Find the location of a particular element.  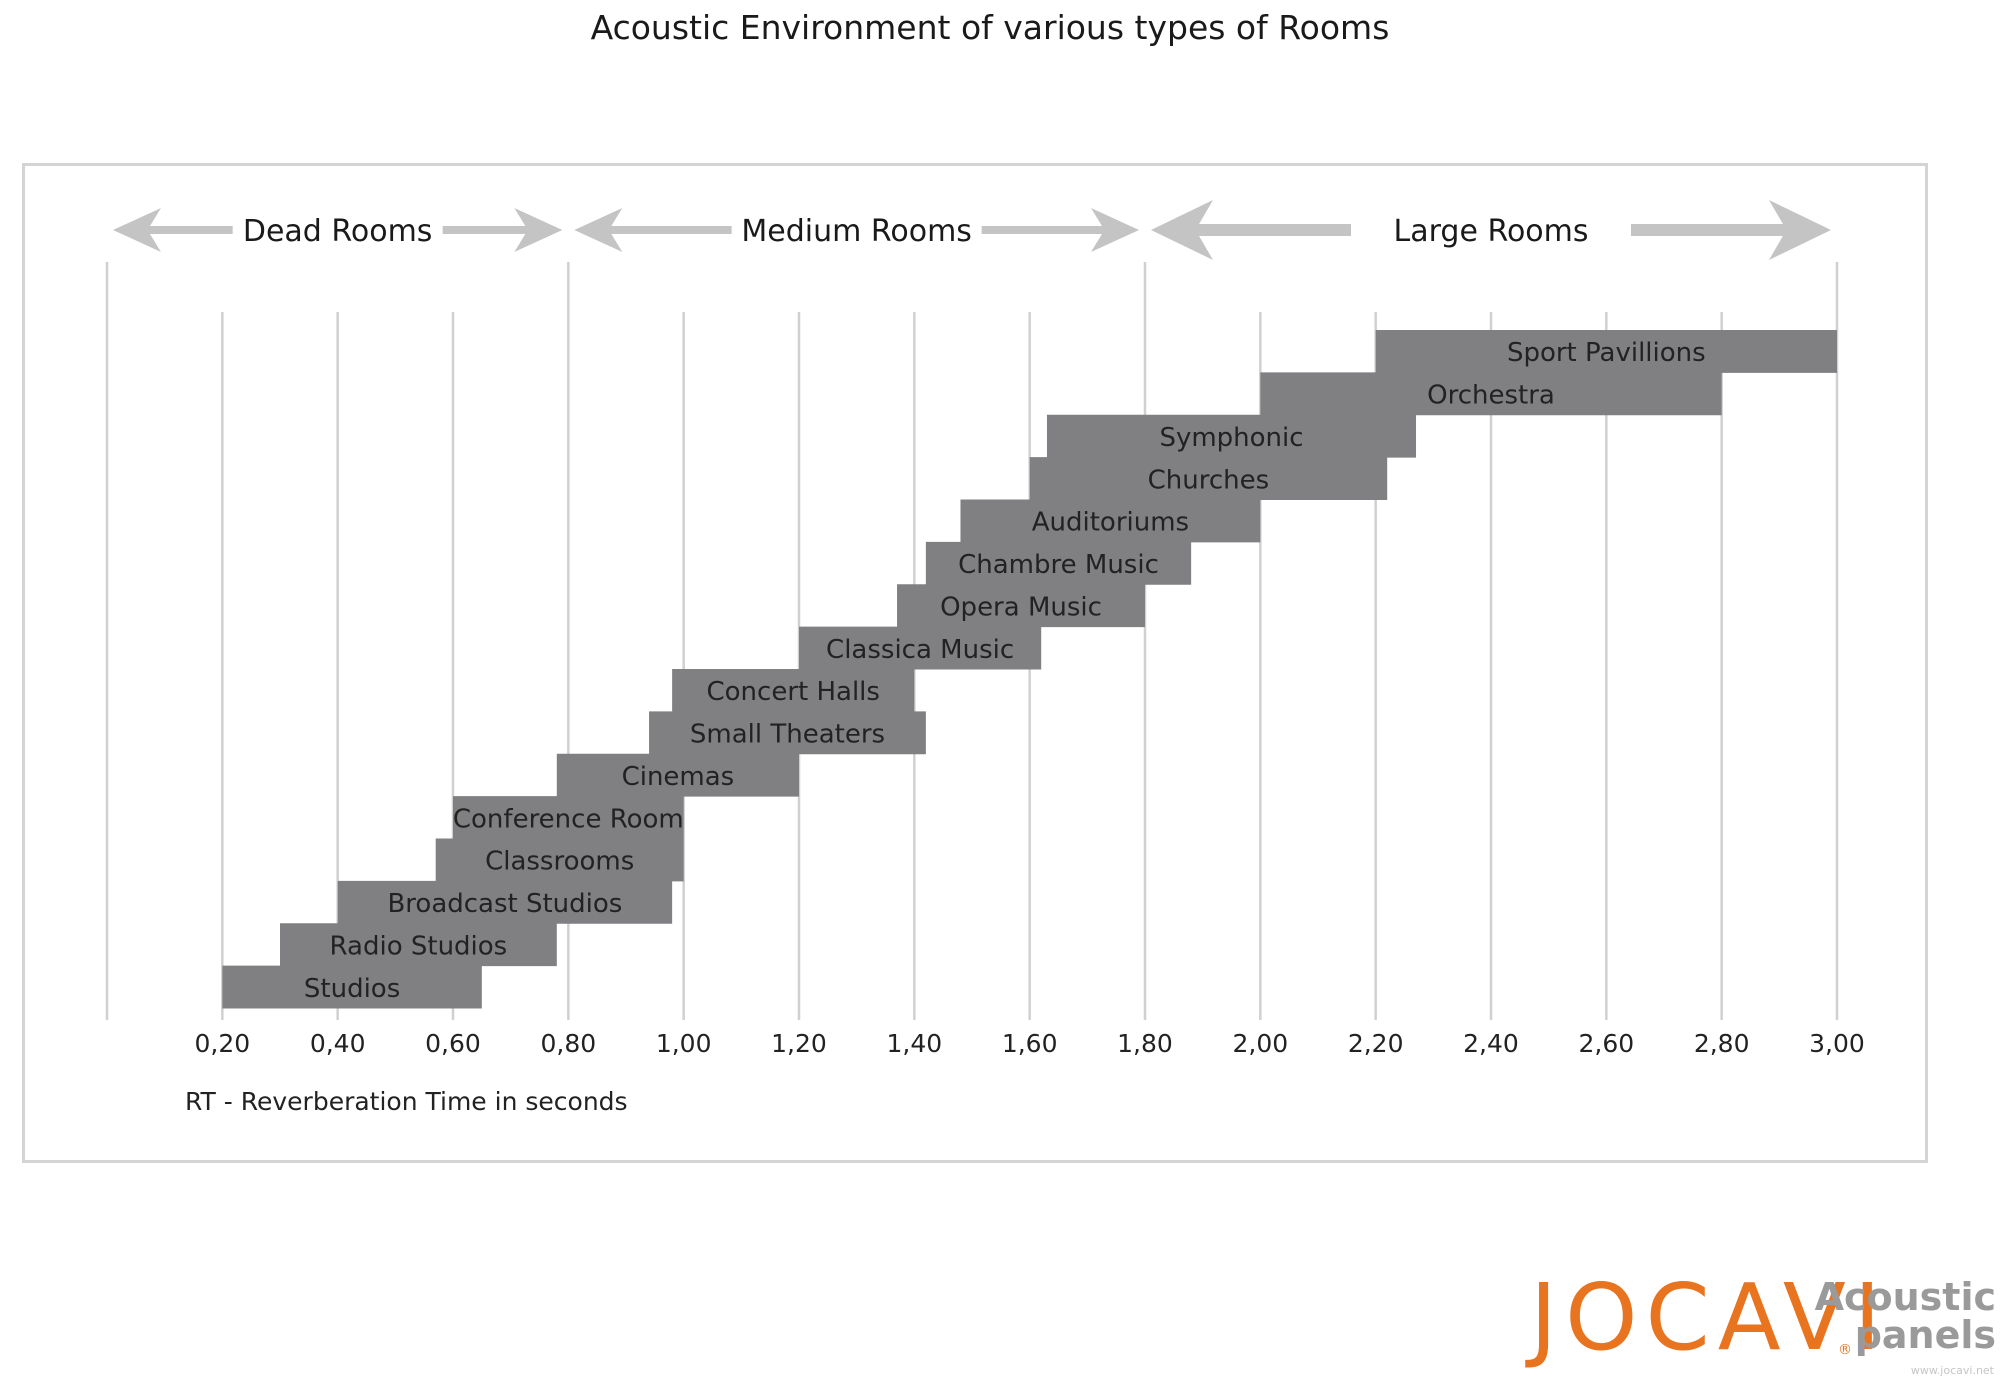

bar-label: Classrooms is located at coordinates (559, 862).